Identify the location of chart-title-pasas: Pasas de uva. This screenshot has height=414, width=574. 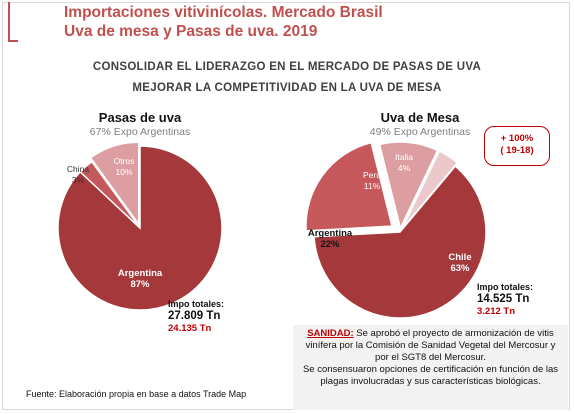
(140, 117).